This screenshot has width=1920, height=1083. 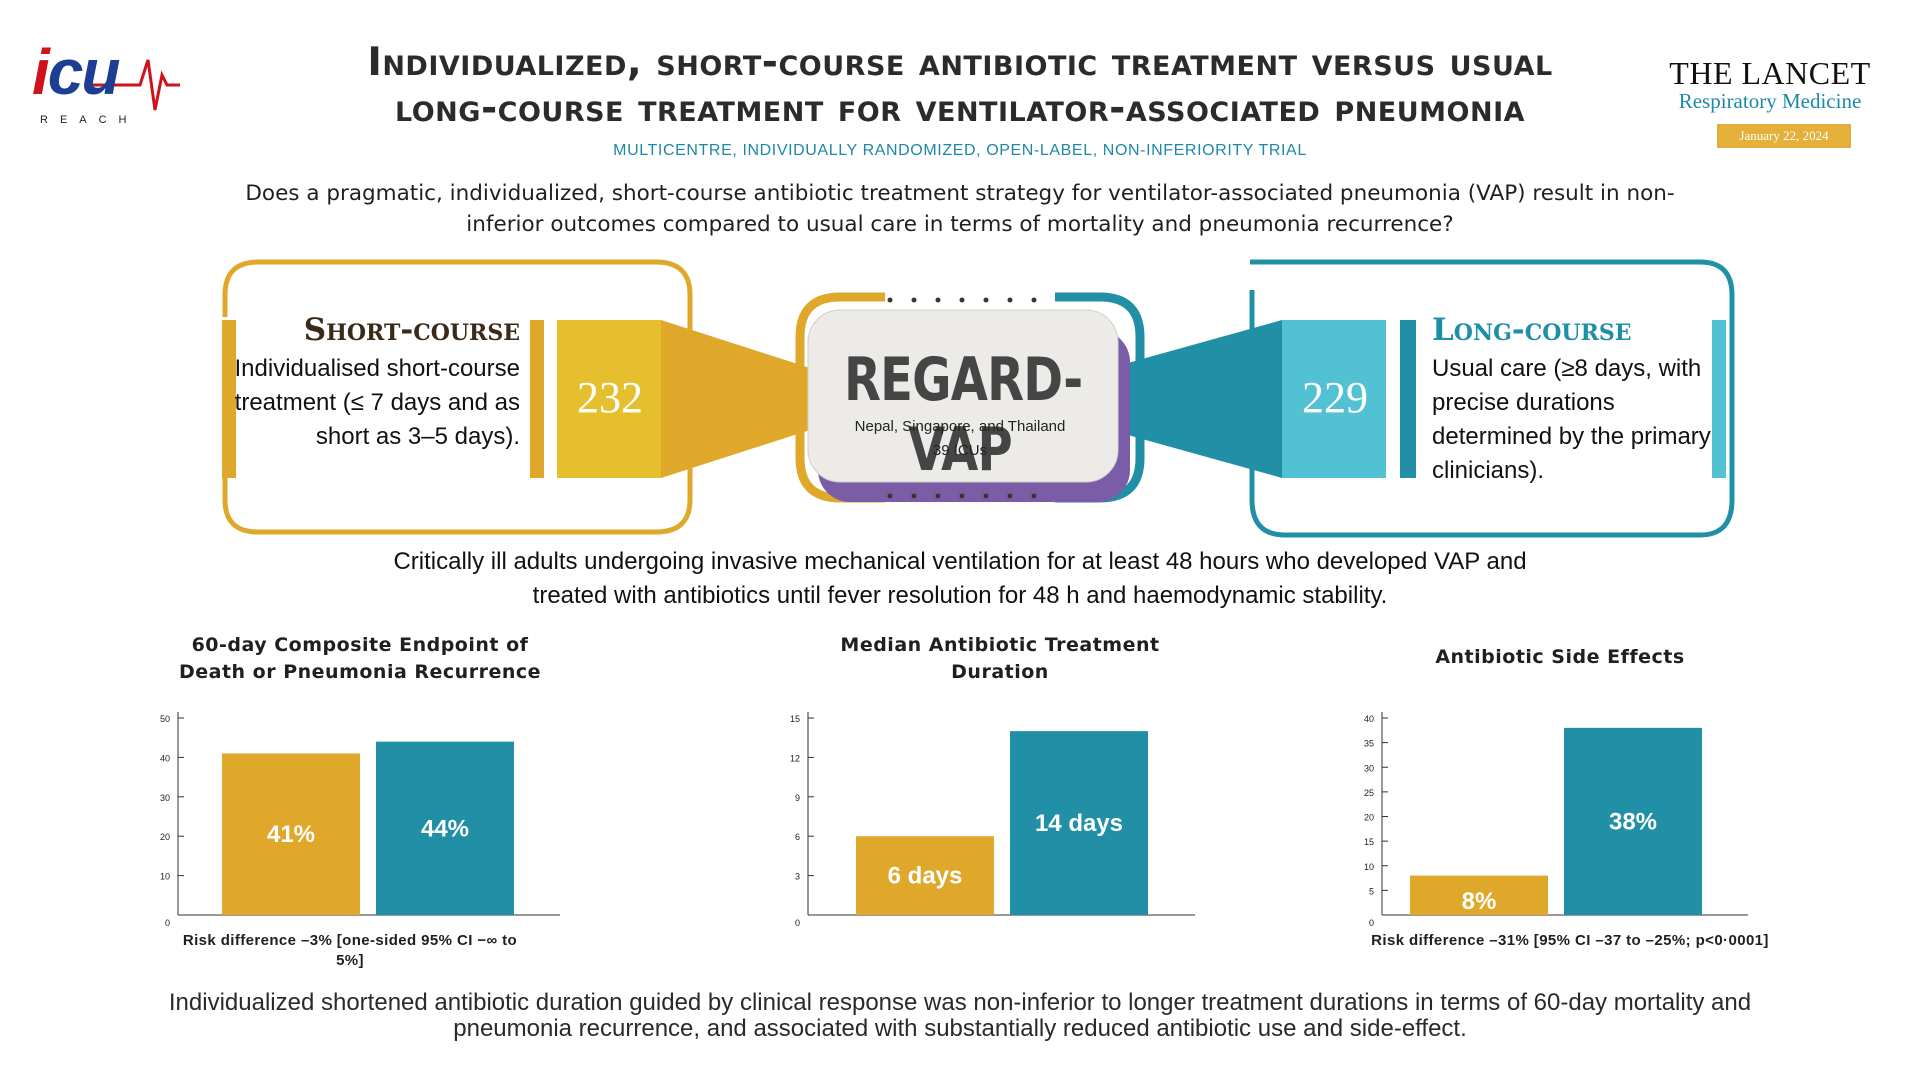 I want to click on badge-card, so click(x=963, y=396).